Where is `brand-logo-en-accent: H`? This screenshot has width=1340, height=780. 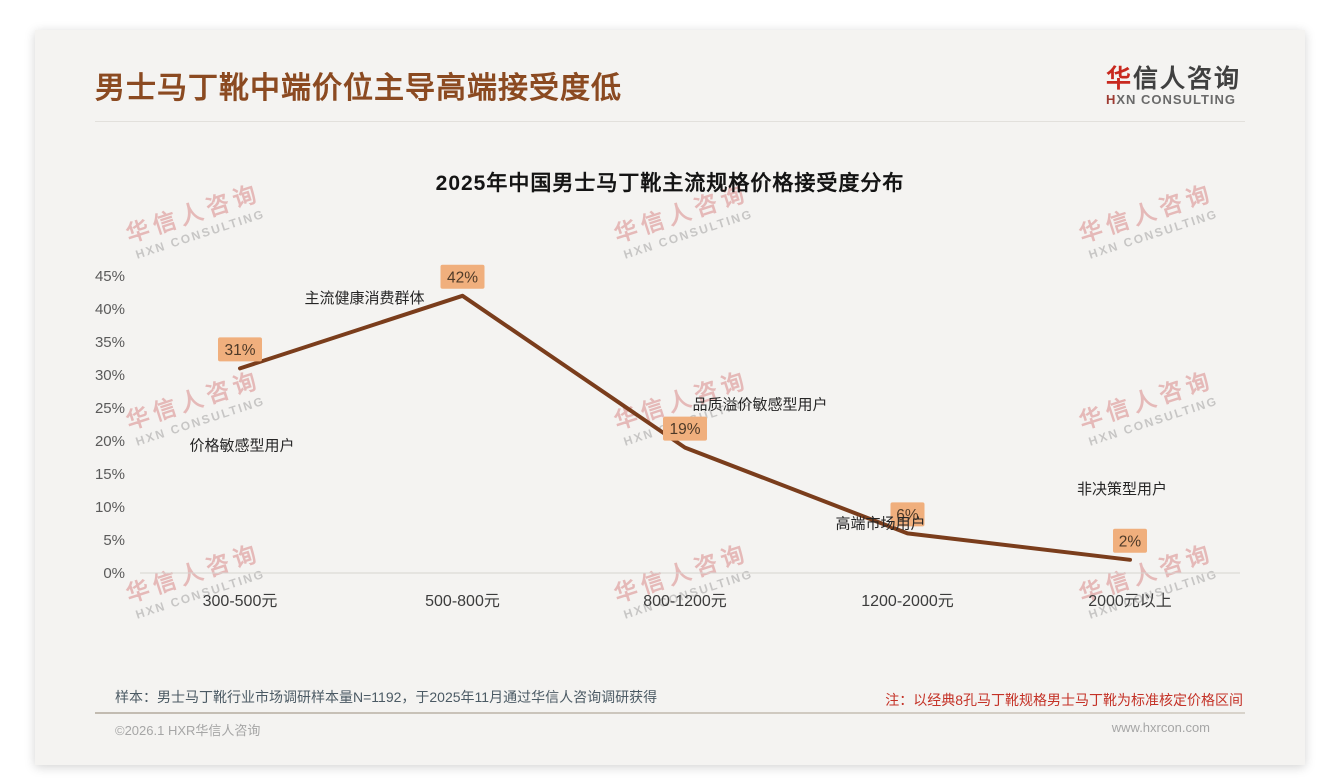 brand-logo-en-accent: H is located at coordinates (1111, 99).